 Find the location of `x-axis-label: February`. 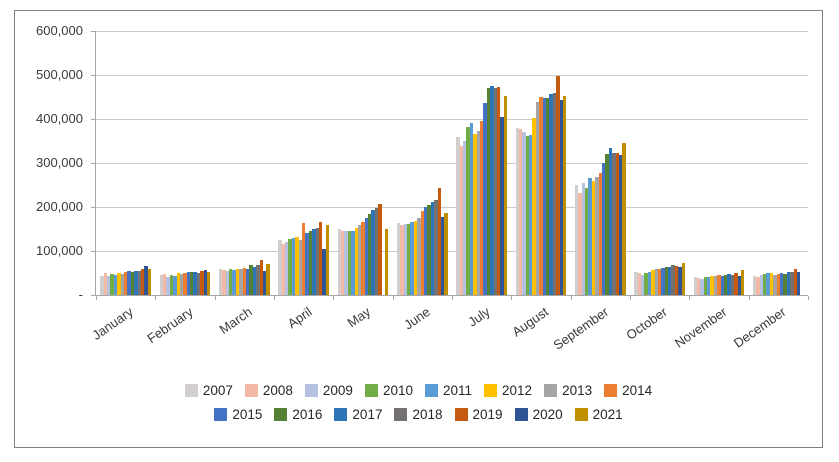

x-axis-label: February is located at coordinates (170, 325).